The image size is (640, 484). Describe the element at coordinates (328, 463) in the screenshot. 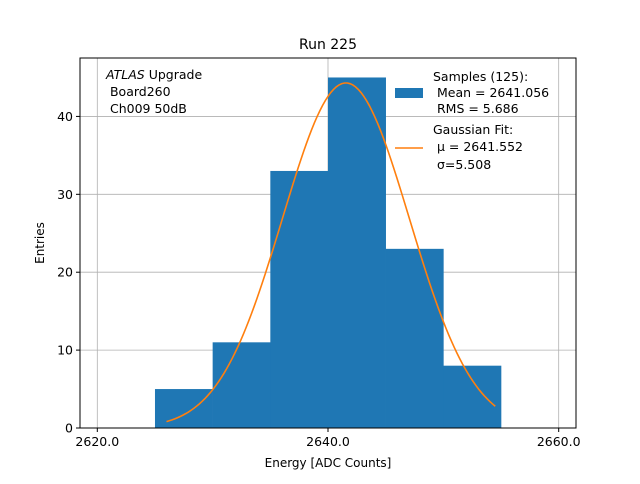

I see `x-axis-label: Energy [ADC Counts]` at that location.